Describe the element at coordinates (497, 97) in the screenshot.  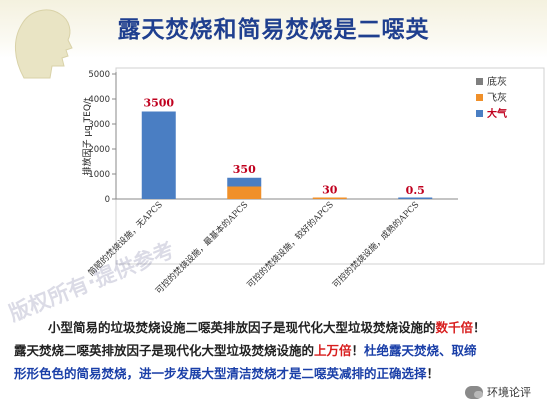
I see `legend-label-2: 飞灰` at that location.